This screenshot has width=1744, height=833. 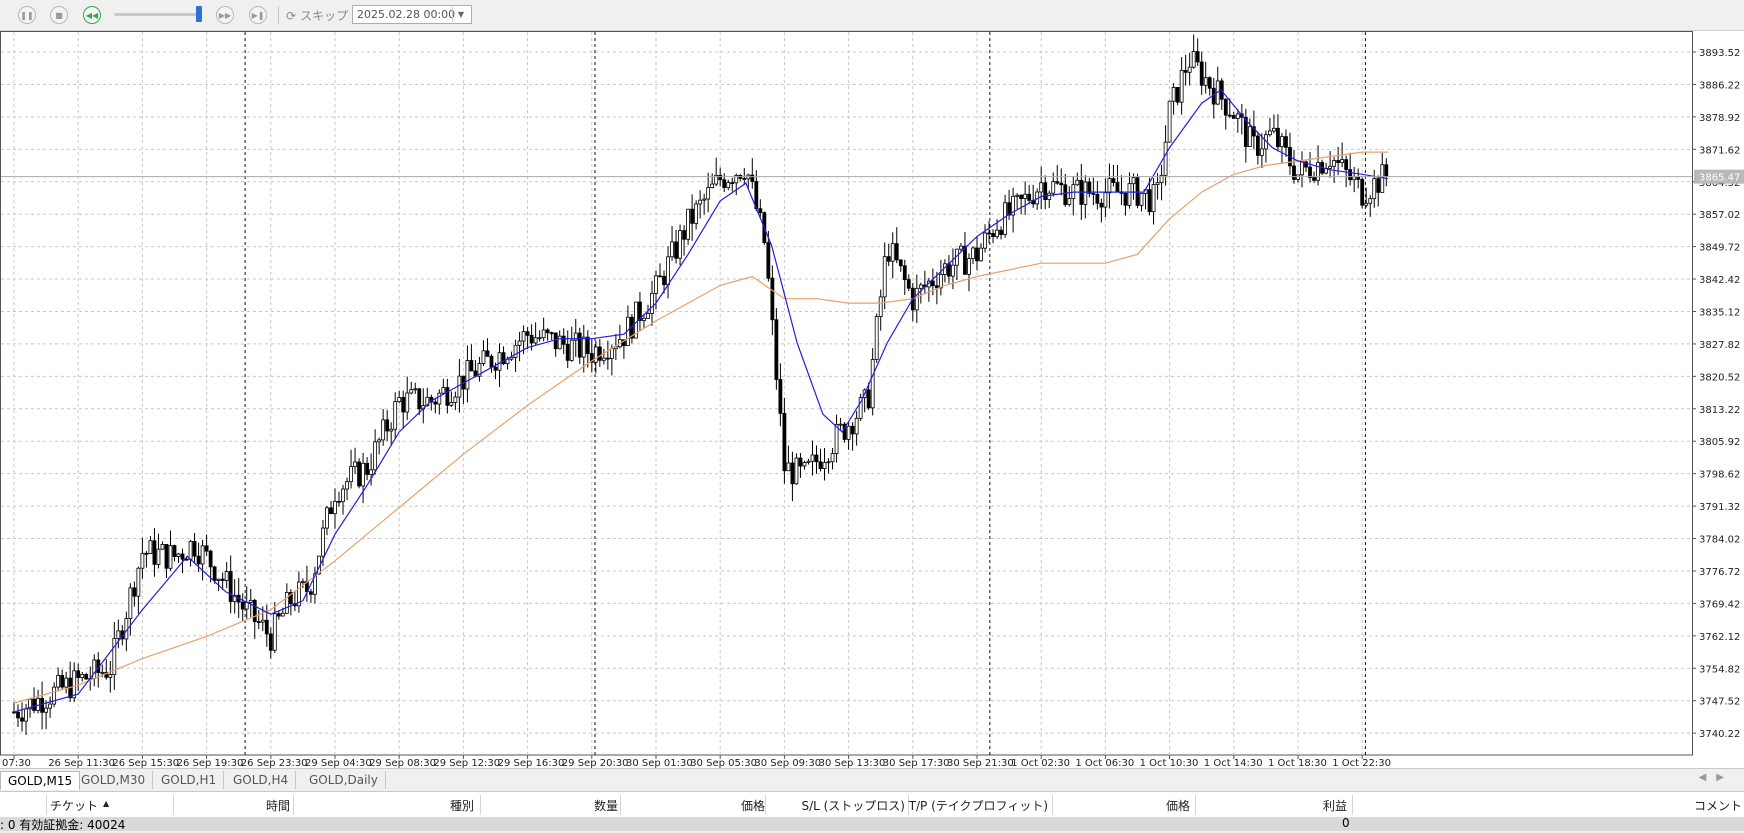 What do you see at coordinates (1334, 806) in the screenshot?
I see `column-header: 利益` at bounding box center [1334, 806].